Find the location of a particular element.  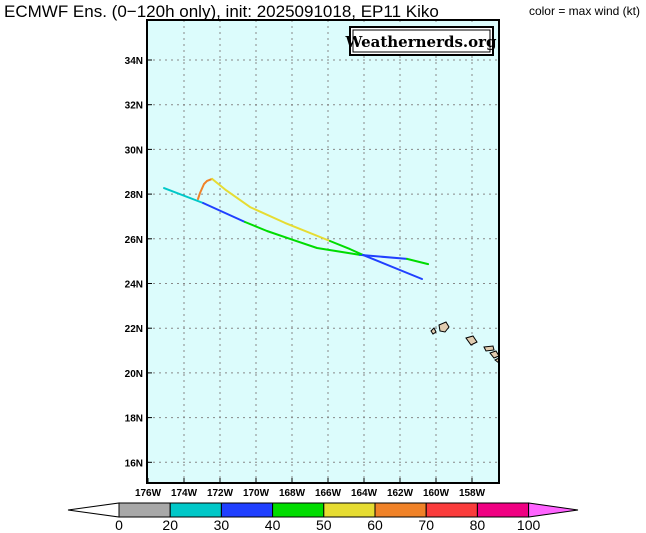

color-legend-caption: color = max wind (kt) is located at coordinates (584, 11).